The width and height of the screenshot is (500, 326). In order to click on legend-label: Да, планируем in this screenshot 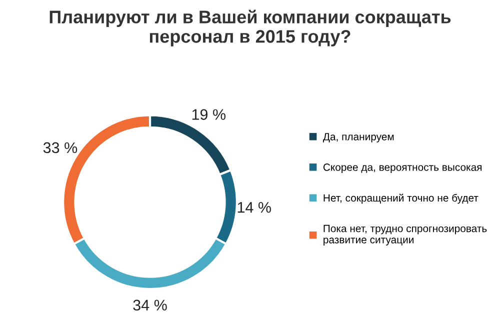, I will do `click(358, 137)`.